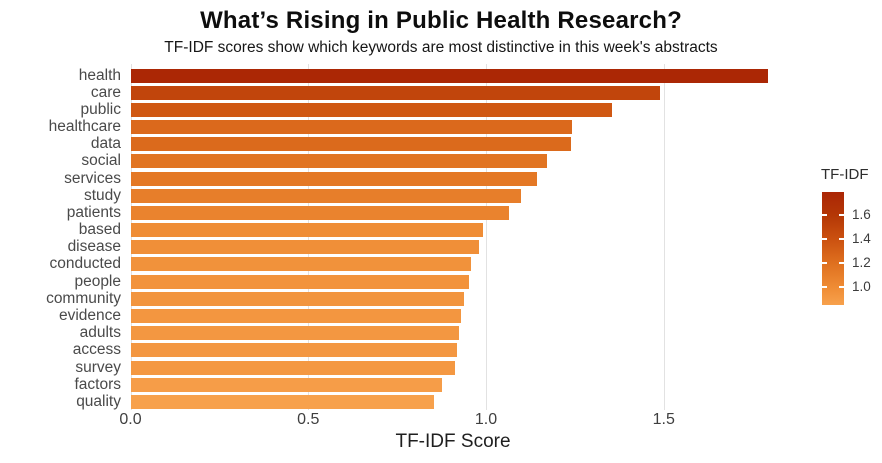 Image resolution: width=882 pixels, height=463 pixels. Describe the element at coordinates (99, 75) in the screenshot. I see `y-label-health: health` at that location.